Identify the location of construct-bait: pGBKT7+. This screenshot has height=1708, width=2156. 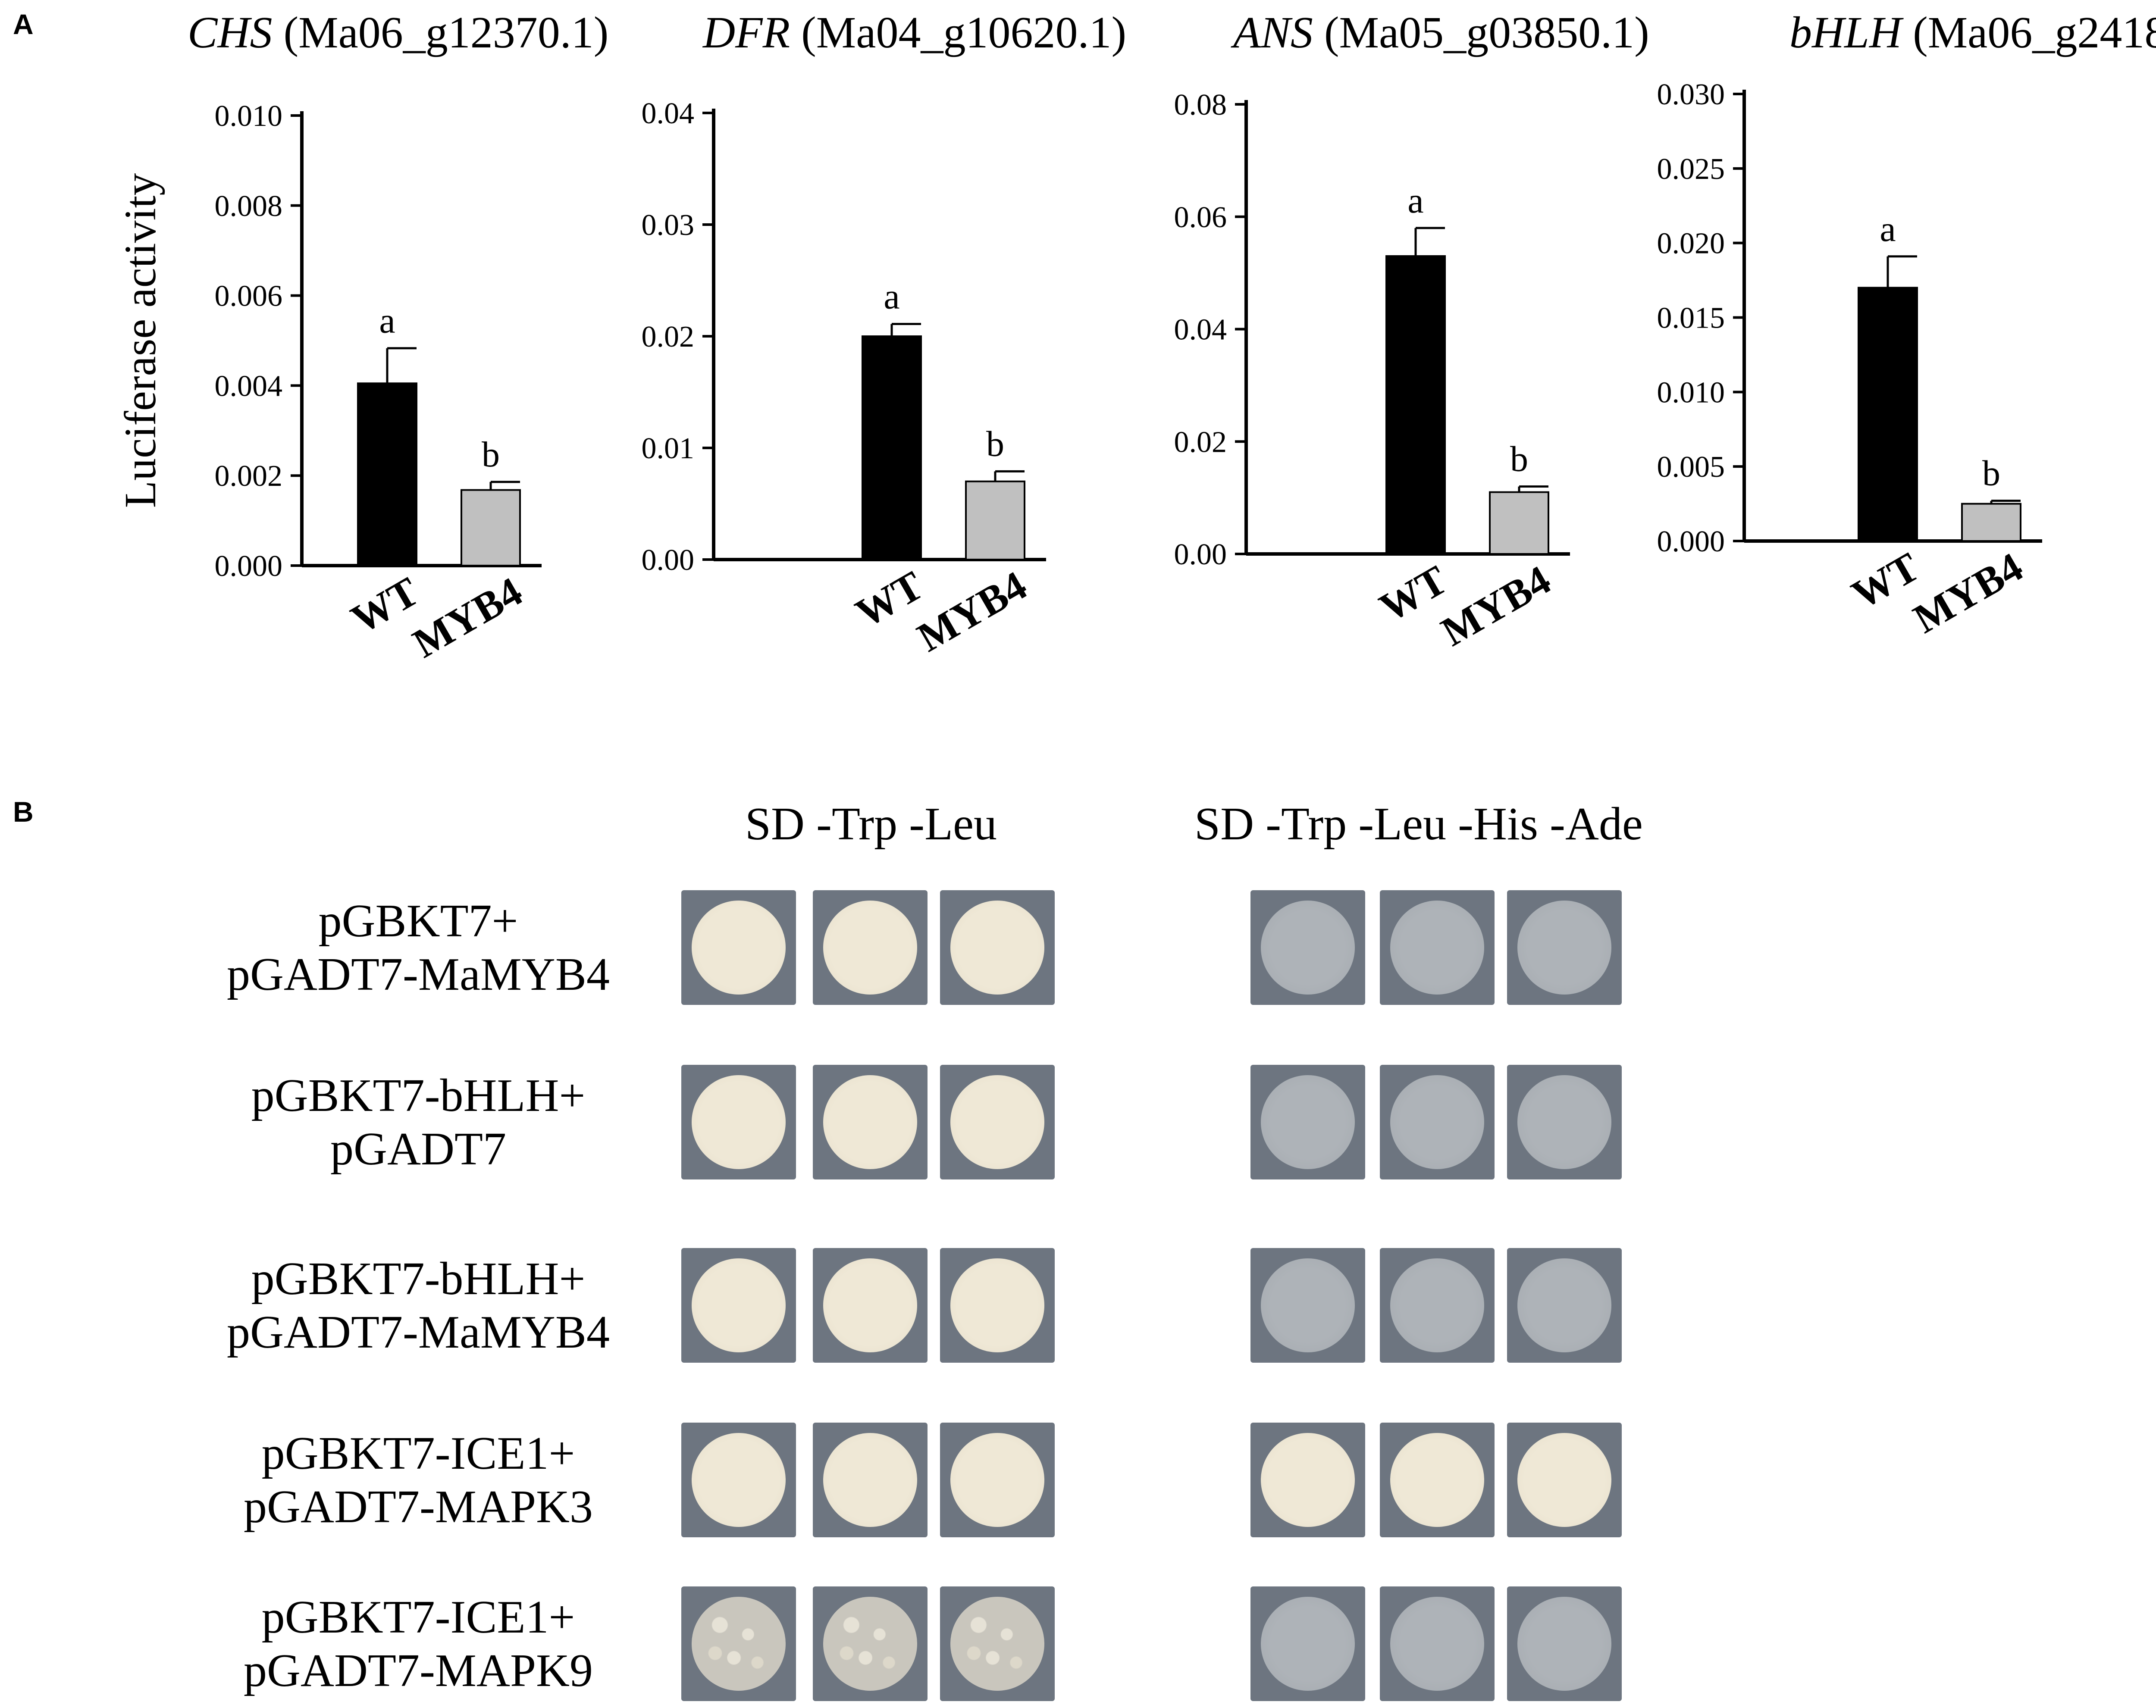
(418, 921).